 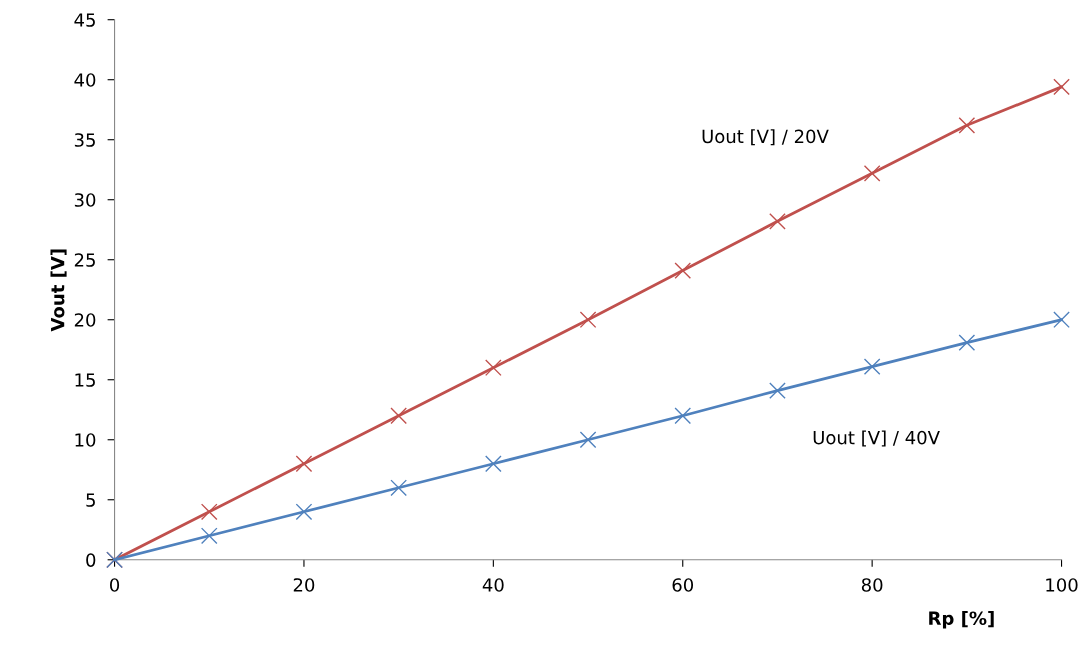 What do you see at coordinates (90, 500) in the screenshot?
I see `y-tick-label: 5` at bounding box center [90, 500].